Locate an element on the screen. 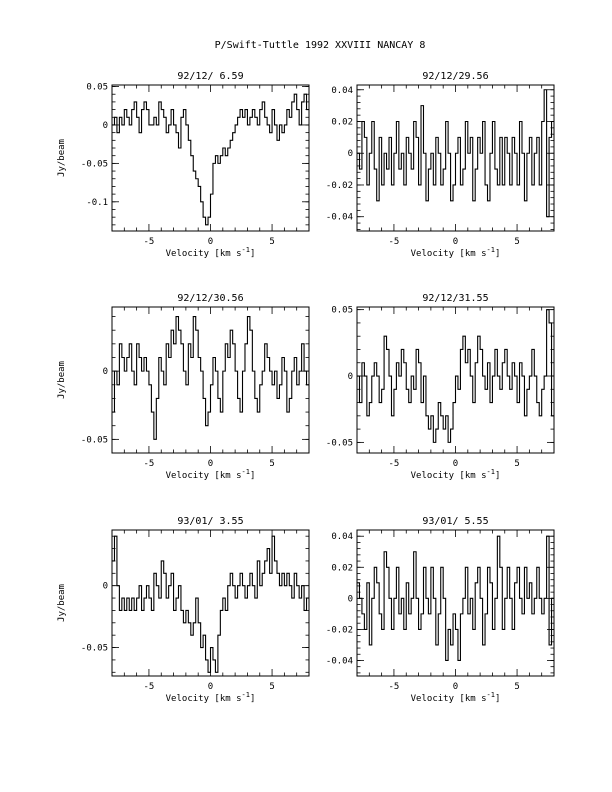  panel-title: 93/01/ 3.55 is located at coordinates (210, 521).